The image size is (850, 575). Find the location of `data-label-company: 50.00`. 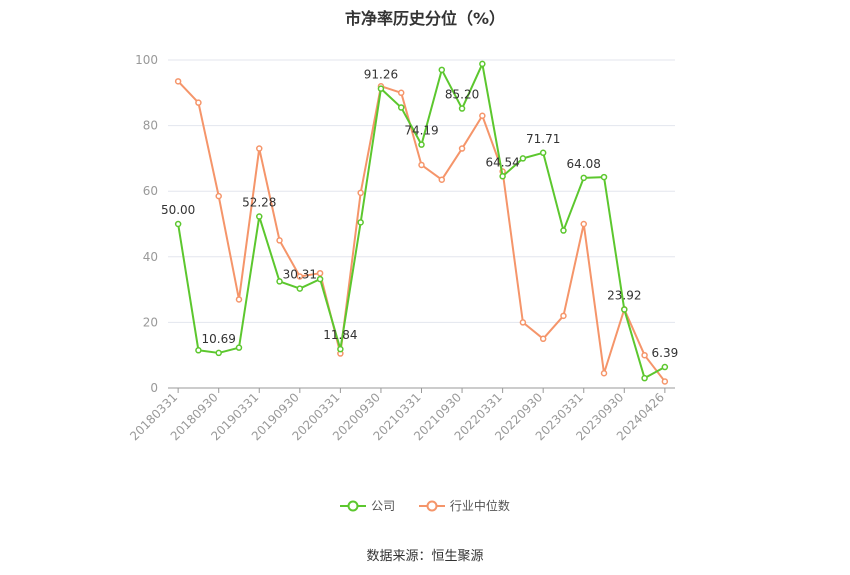

data-label-company: 50.00 is located at coordinates (178, 210).